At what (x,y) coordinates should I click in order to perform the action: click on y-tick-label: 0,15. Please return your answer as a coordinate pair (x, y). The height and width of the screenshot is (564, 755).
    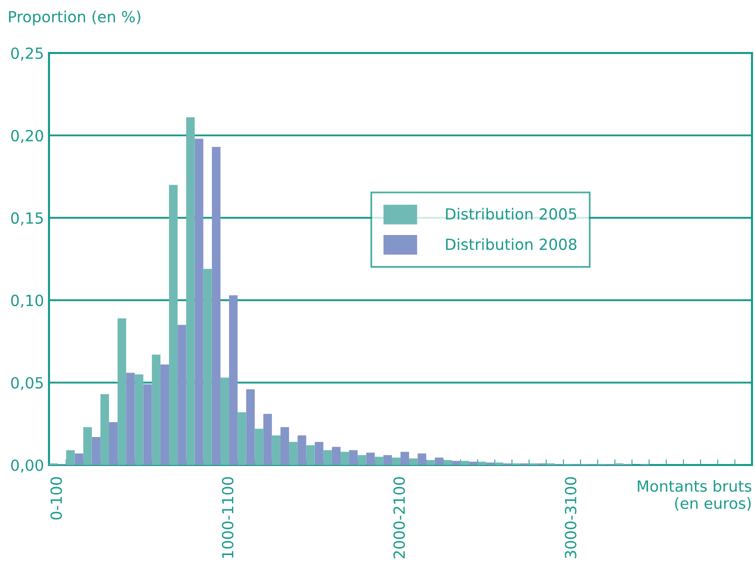
    Looking at the image, I should click on (27, 219).